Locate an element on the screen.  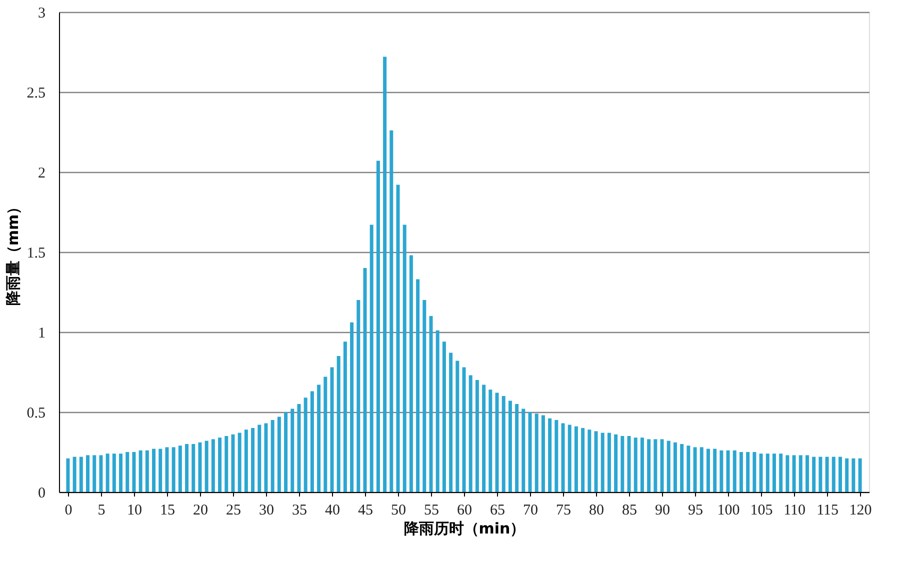
x-tick-label: 100 is located at coordinates (728, 510).